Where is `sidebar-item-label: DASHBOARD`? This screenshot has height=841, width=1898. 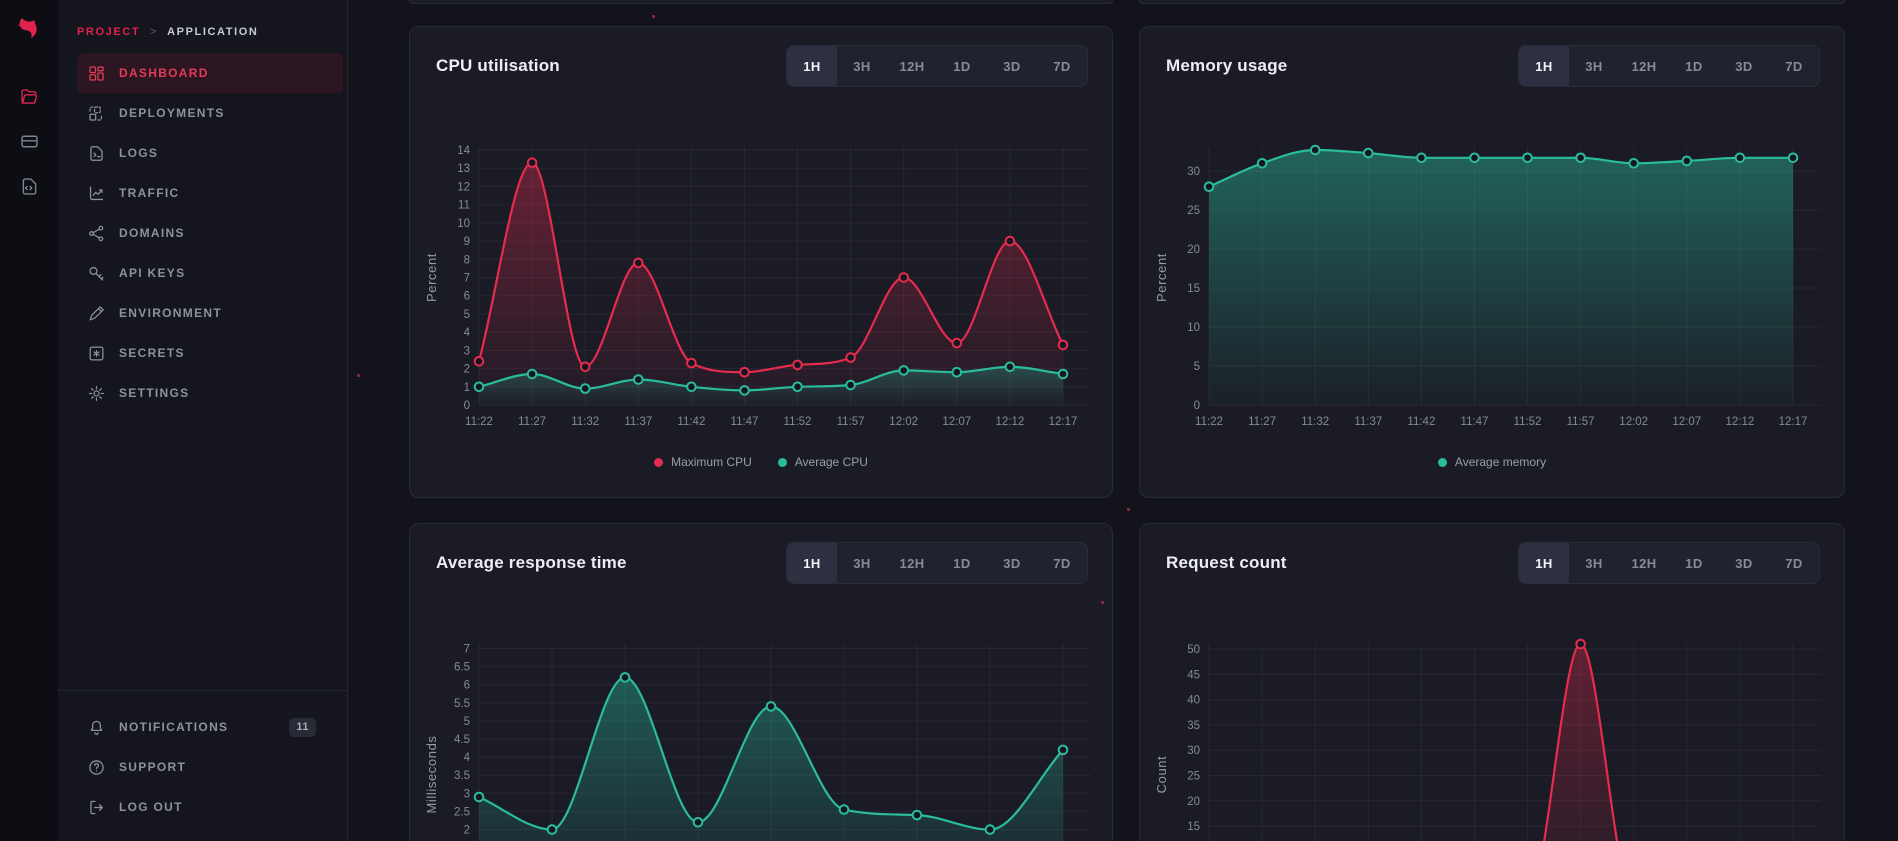
sidebar-item-label: DASHBOARD is located at coordinates (164, 73).